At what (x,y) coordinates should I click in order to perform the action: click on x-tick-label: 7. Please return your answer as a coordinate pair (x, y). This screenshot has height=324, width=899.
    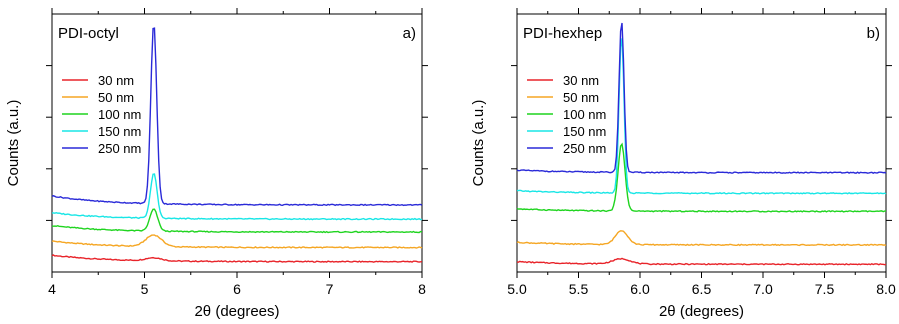
    Looking at the image, I should click on (330, 289).